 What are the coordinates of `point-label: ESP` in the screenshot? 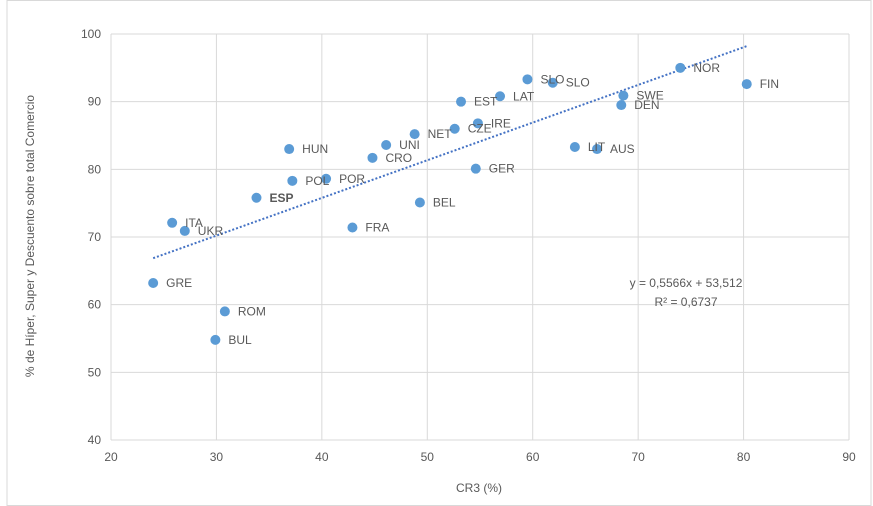 It's located at (281, 198).